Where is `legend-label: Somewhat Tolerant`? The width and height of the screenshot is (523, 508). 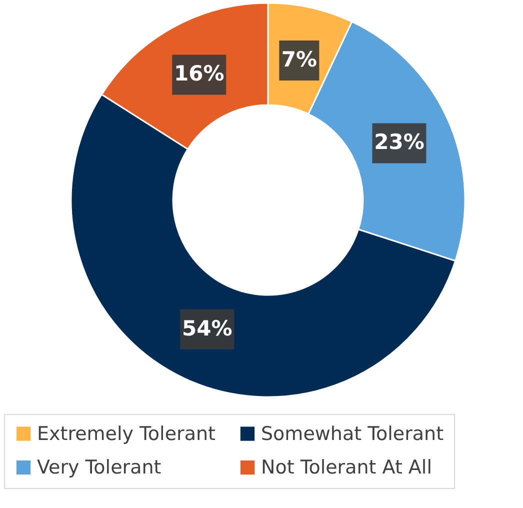 legend-label: Somewhat Tolerant is located at coordinates (352, 433).